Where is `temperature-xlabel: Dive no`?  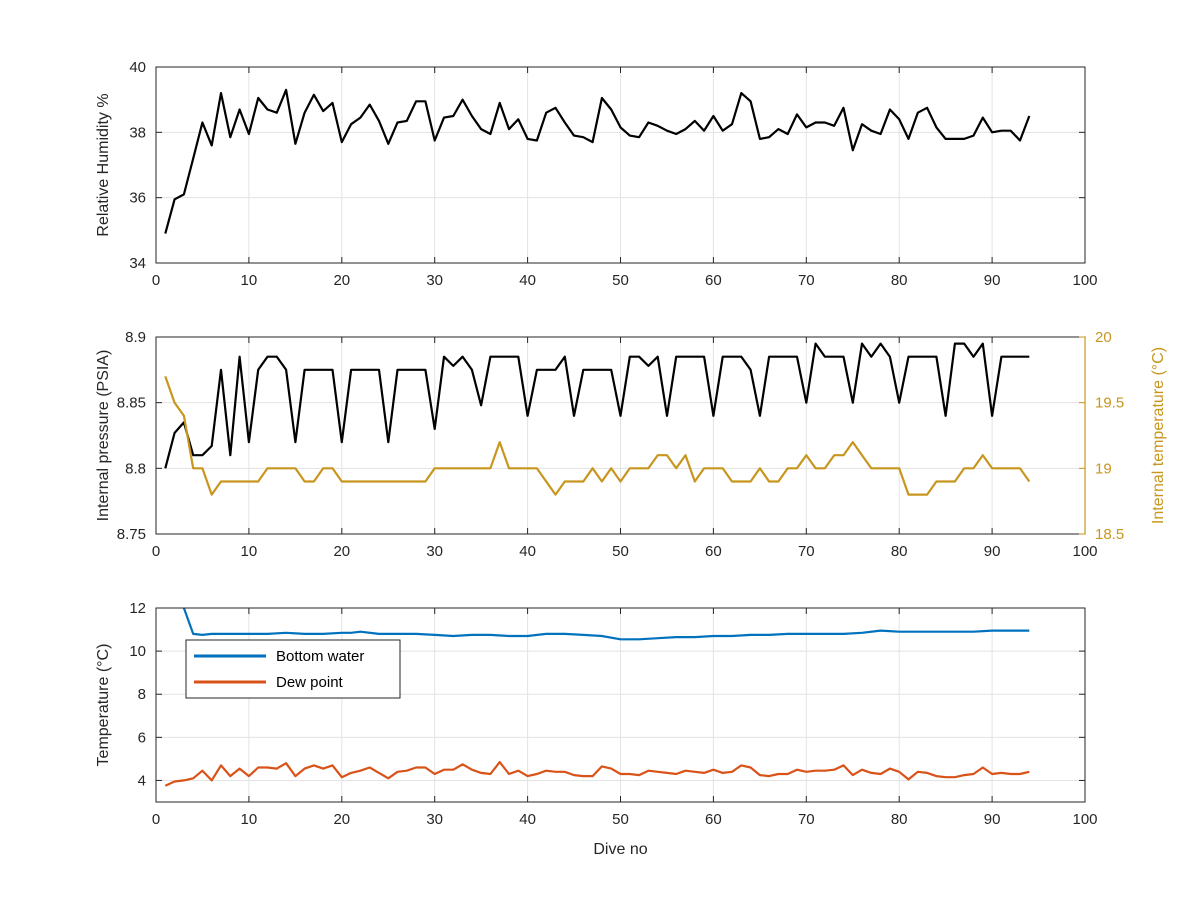
temperature-xlabel: Dive no is located at coordinates (620, 849).